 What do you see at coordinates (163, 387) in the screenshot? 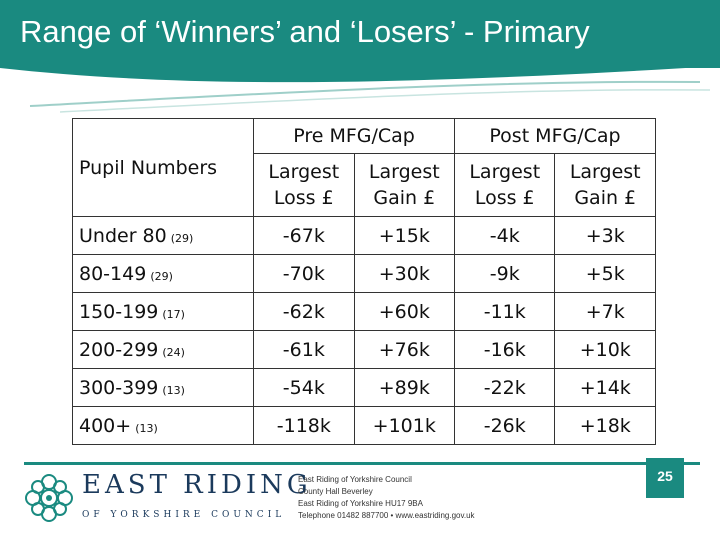
I see `row-label: 300-399 (13)` at bounding box center [163, 387].